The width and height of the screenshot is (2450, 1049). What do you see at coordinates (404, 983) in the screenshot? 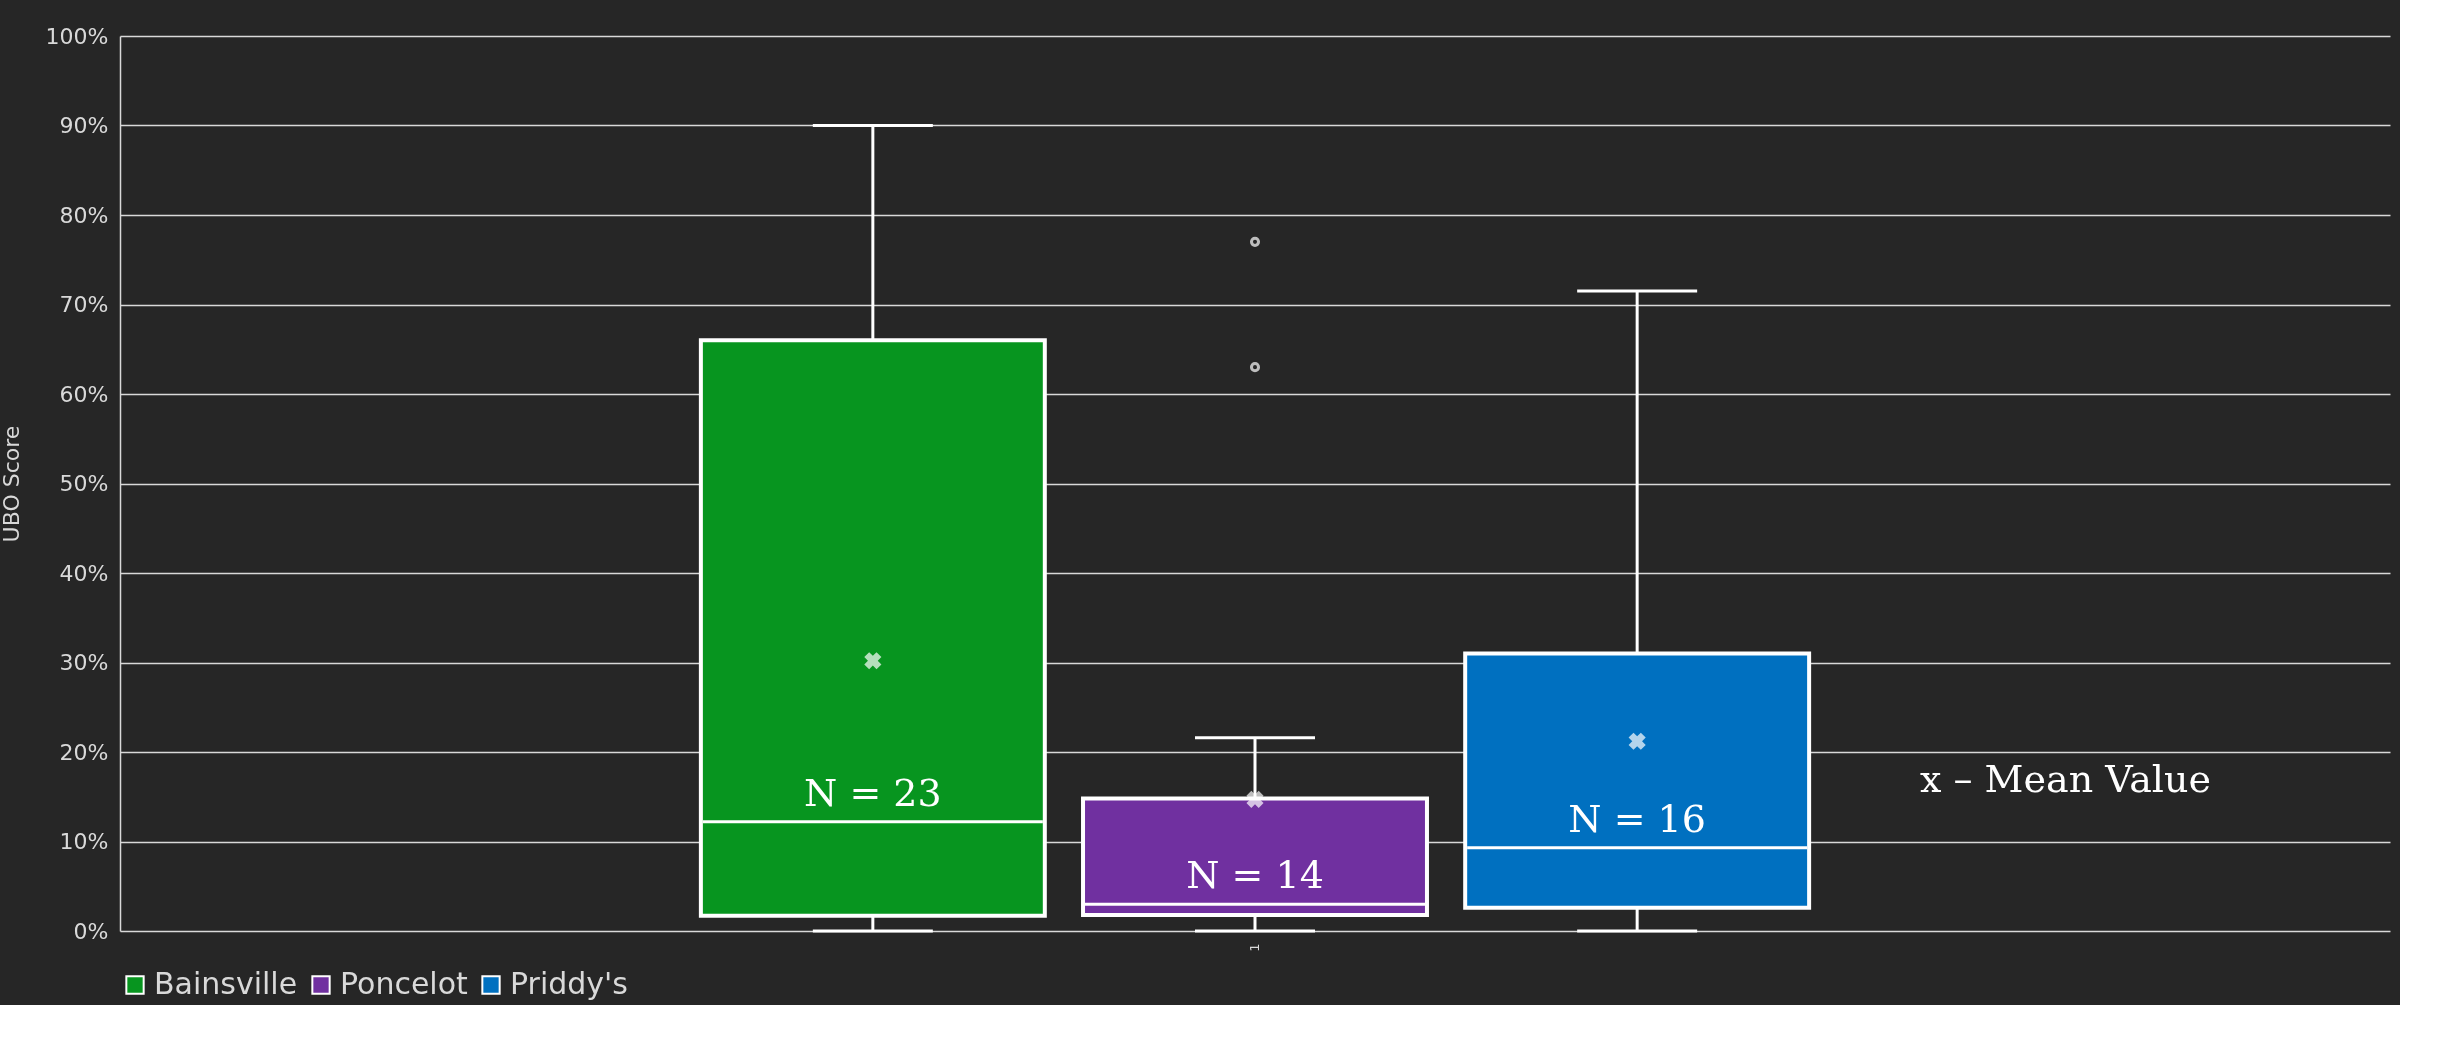
I see `legend-label: Poncelot` at bounding box center [404, 983].